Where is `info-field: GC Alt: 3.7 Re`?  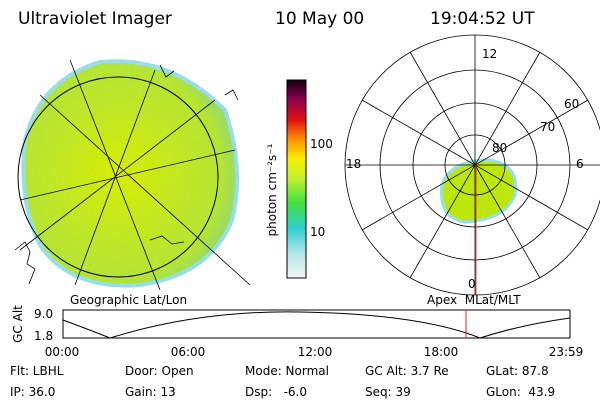
info-field: GC Alt: 3.7 Re is located at coordinates (407, 371).